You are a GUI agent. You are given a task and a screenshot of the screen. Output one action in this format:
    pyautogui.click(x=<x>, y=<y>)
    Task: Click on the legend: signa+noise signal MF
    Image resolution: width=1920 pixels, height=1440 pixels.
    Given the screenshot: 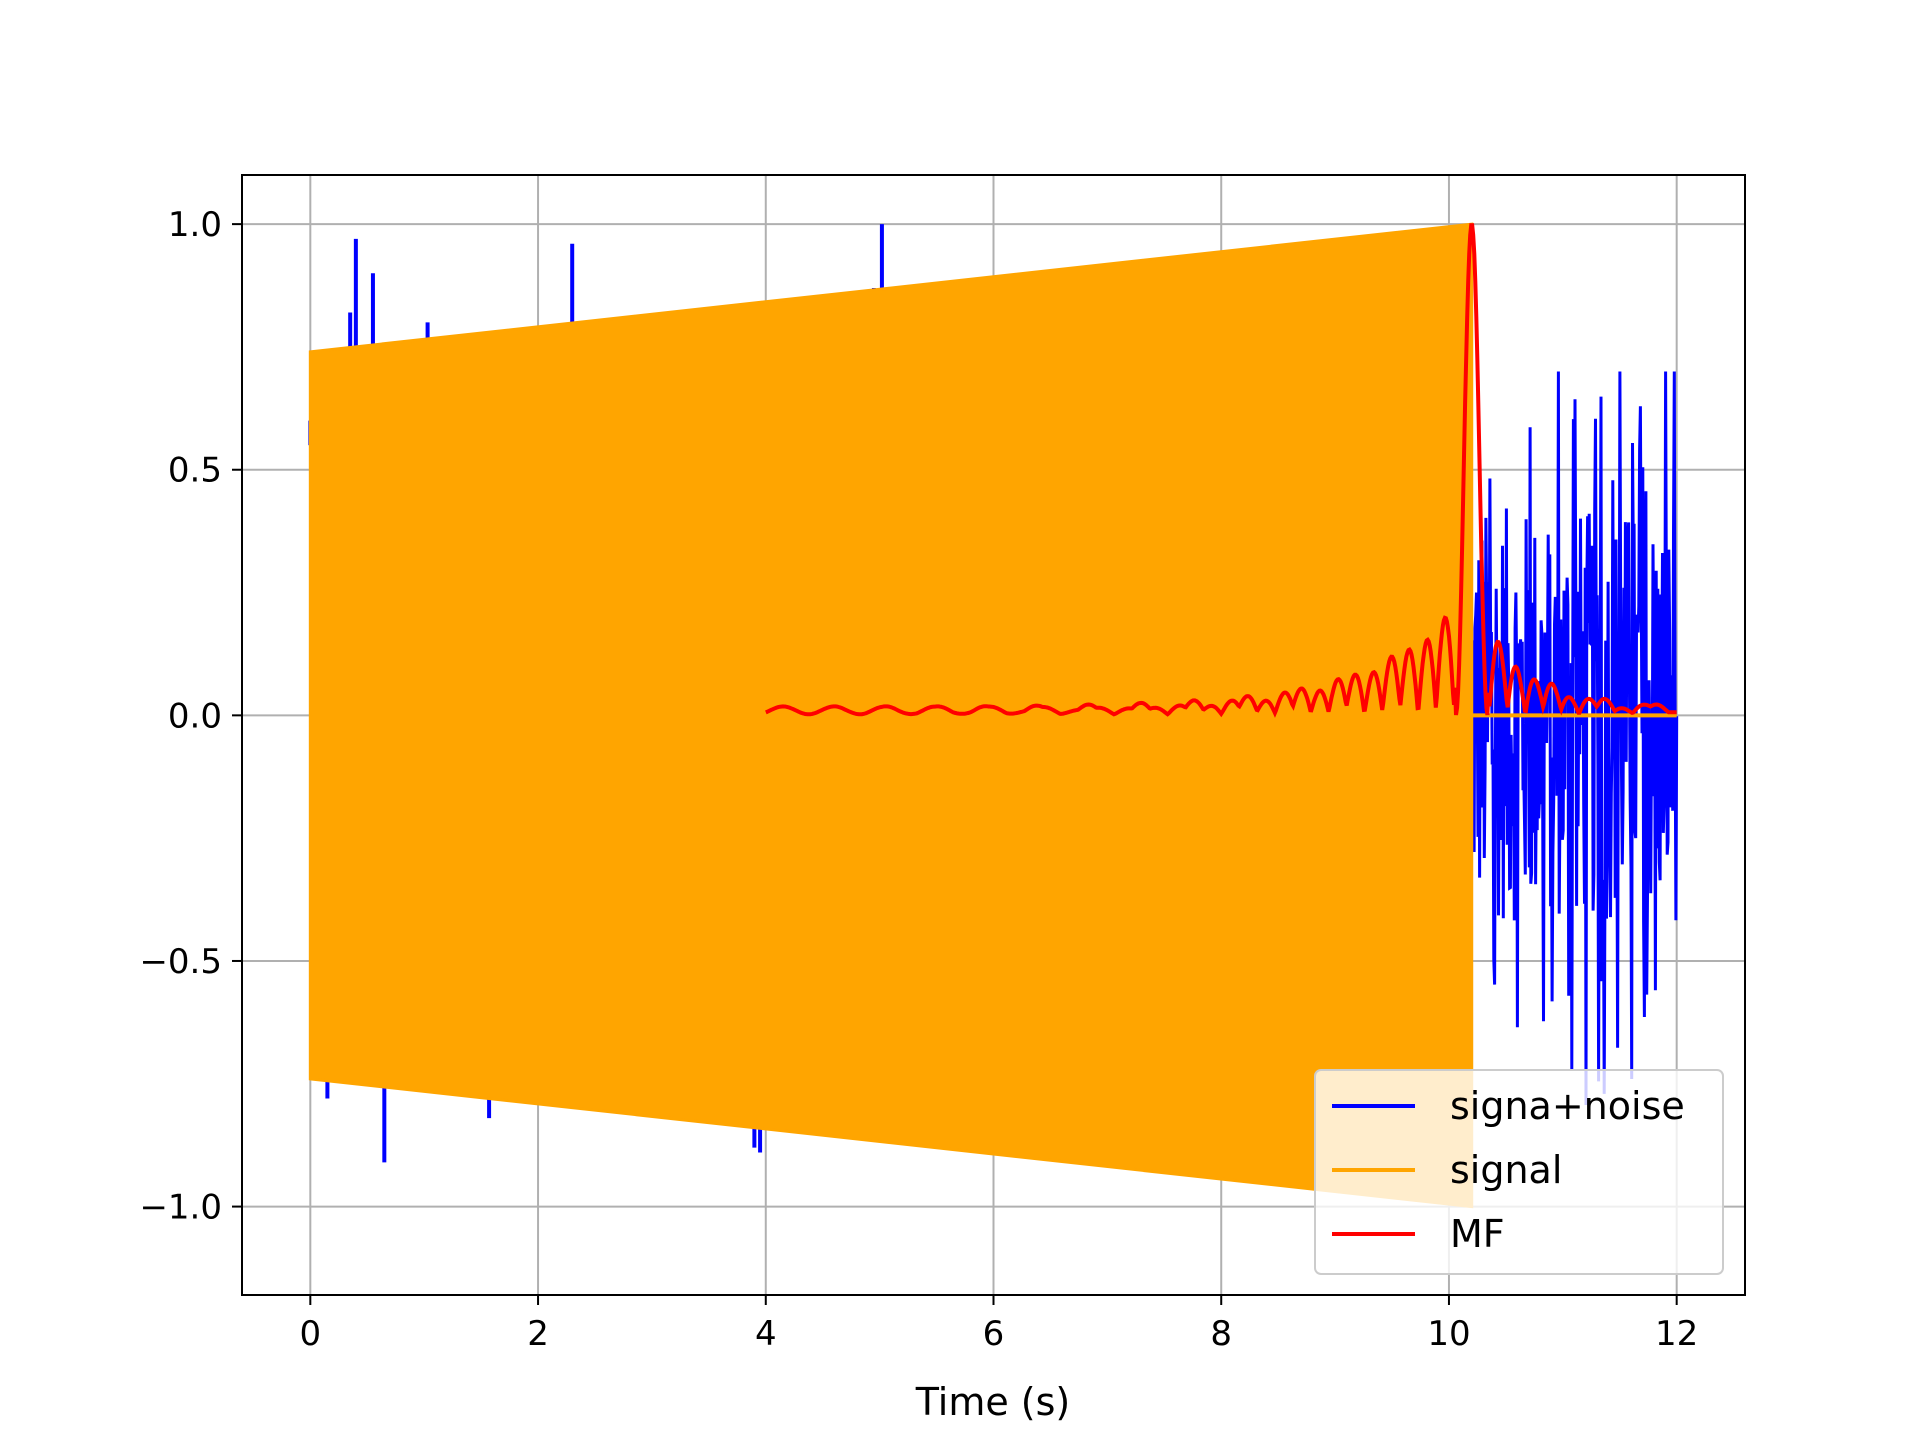 What is the action you would take?
    pyautogui.click(x=1519, y=1172)
    